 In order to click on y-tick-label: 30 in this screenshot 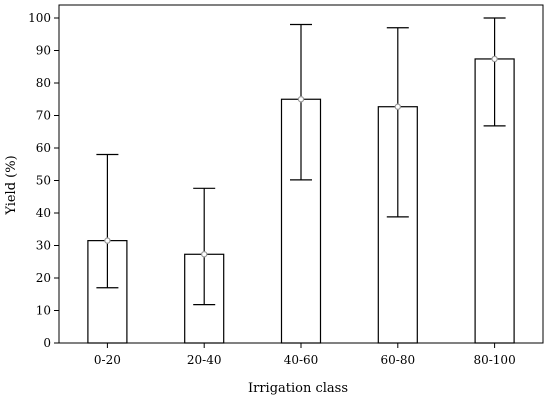, I will do `click(43, 246)`.